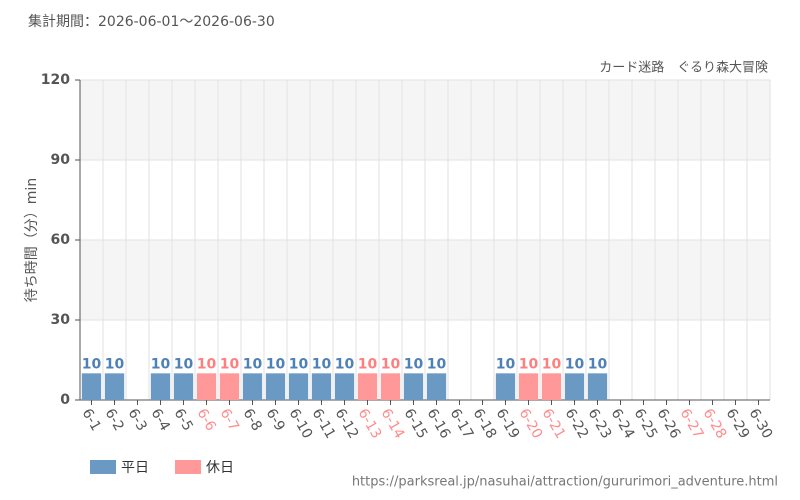 The height and width of the screenshot is (500, 800). Describe the element at coordinates (220, 468) in the screenshot. I see `legend-label: 休日` at that location.